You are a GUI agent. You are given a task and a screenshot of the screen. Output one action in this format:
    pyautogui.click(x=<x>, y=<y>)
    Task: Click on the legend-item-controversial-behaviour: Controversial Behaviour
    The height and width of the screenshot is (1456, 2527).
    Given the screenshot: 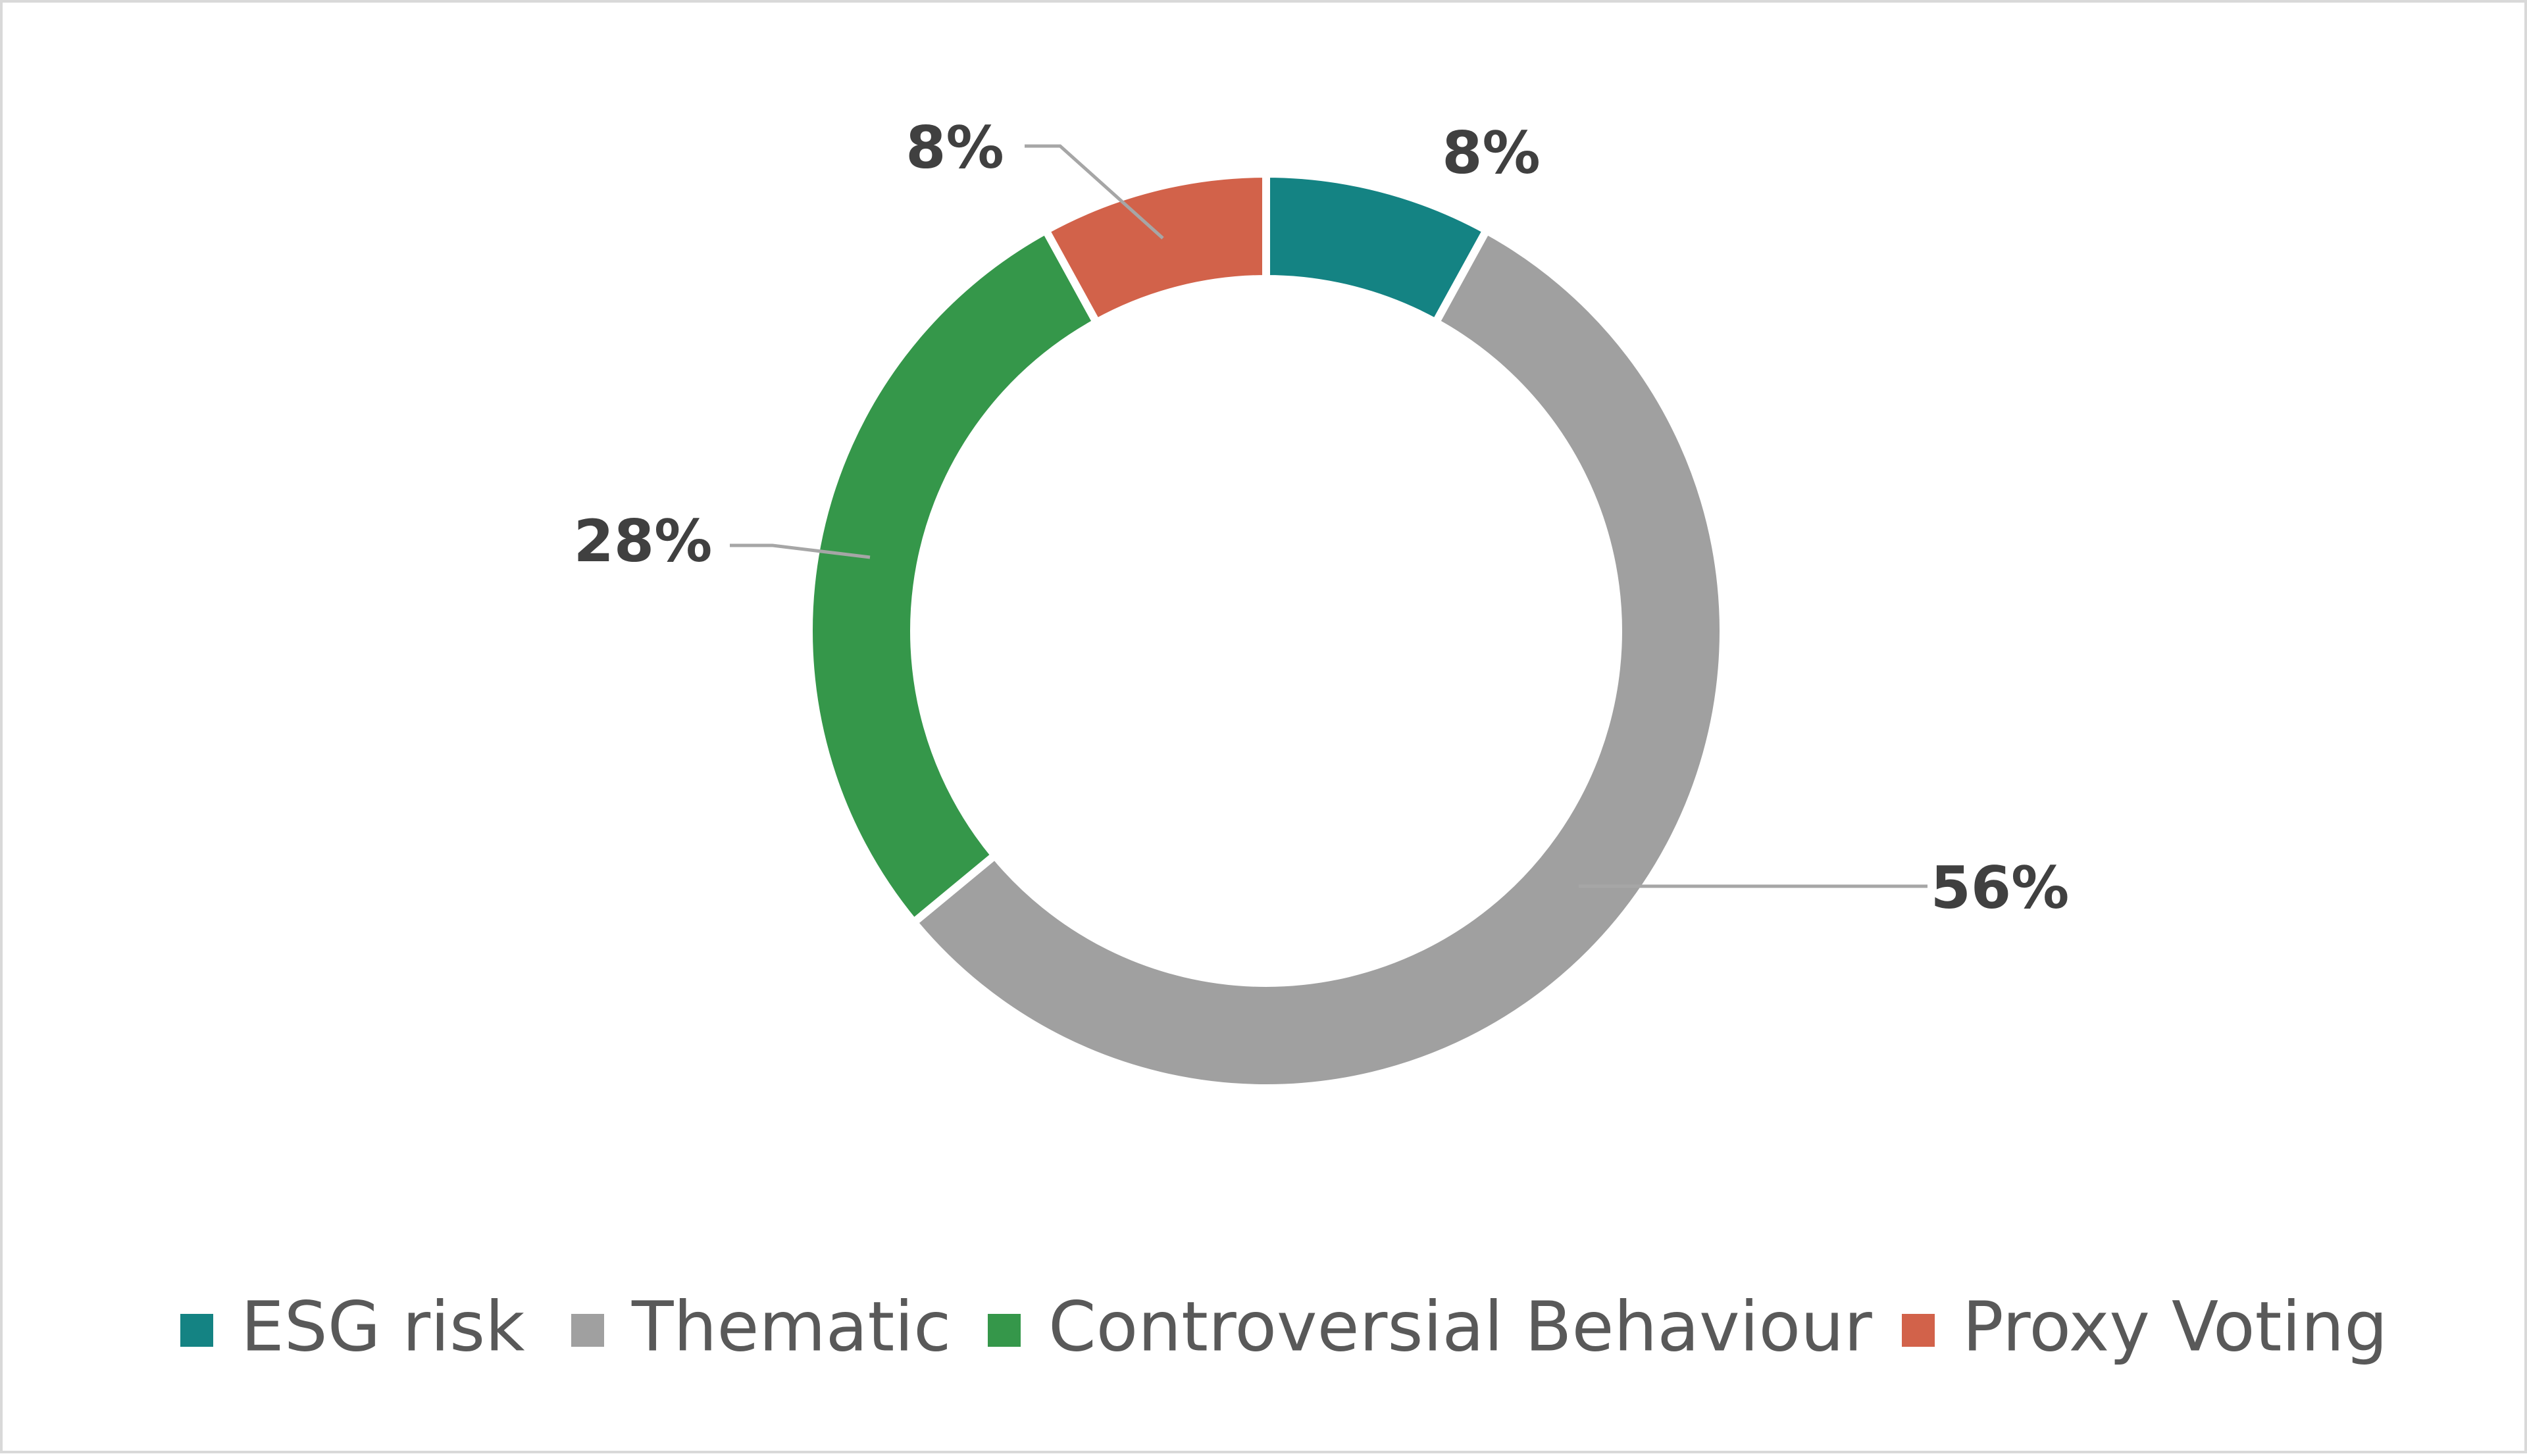 What is the action you would take?
    pyautogui.click(x=1430, y=1326)
    